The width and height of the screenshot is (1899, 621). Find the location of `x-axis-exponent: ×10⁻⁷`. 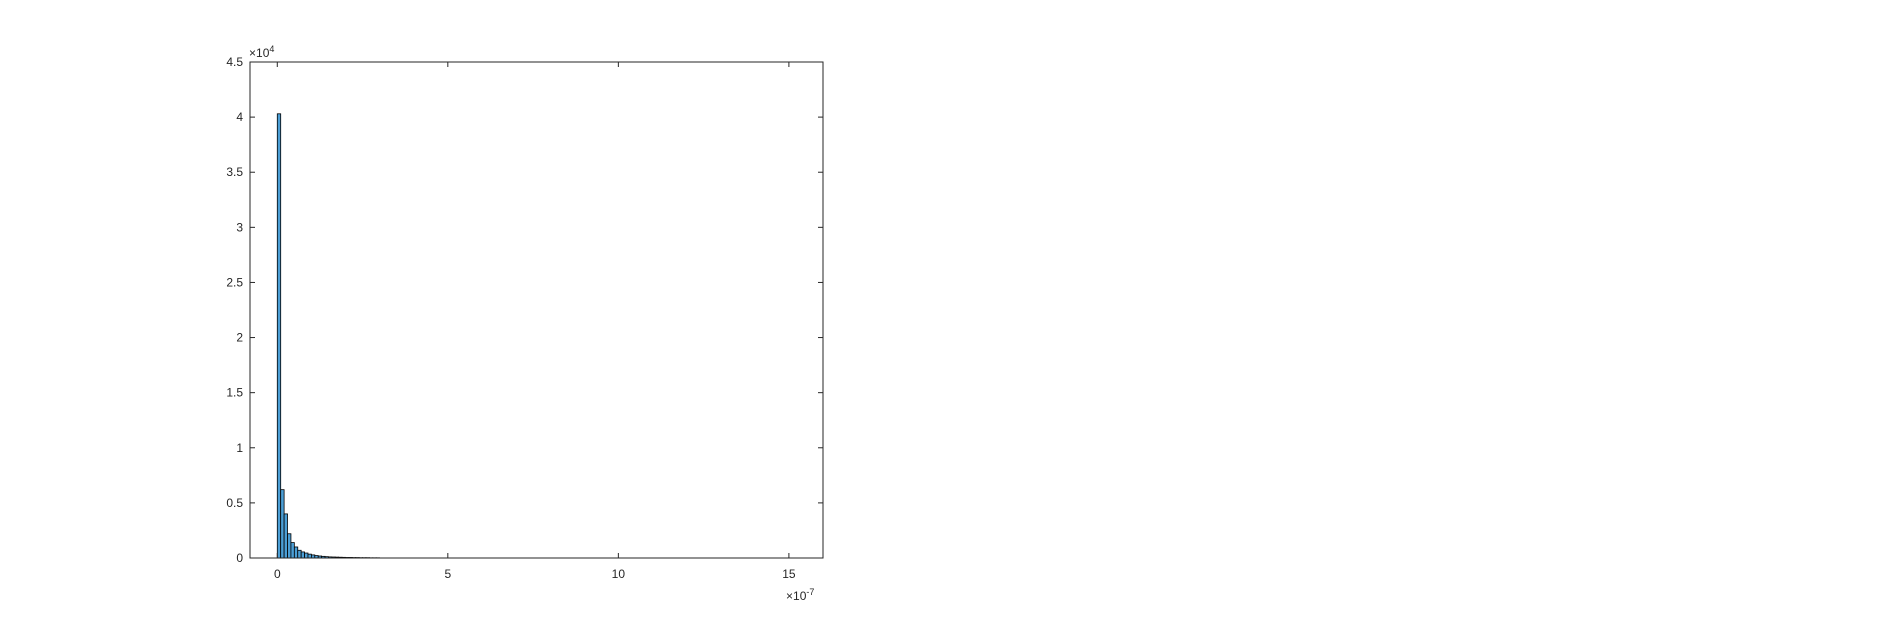

x-axis-exponent: ×10⁻⁷ is located at coordinates (800, 595).